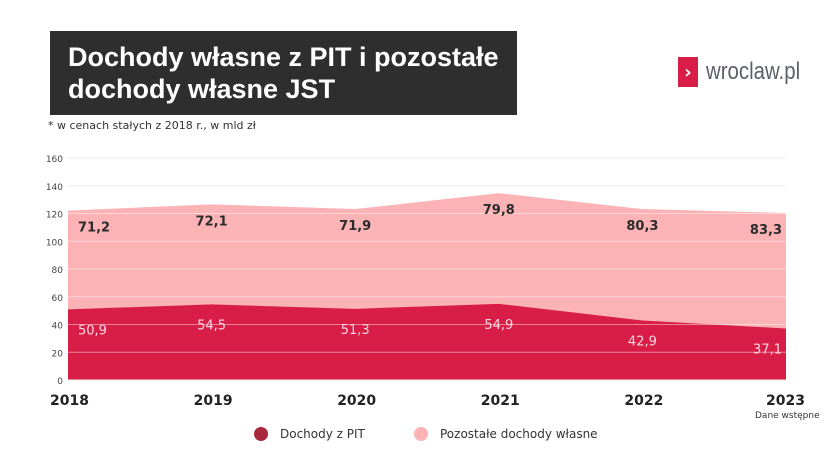 The height and width of the screenshot is (472, 840). I want to click on y-tick-label: 0, so click(60, 382).